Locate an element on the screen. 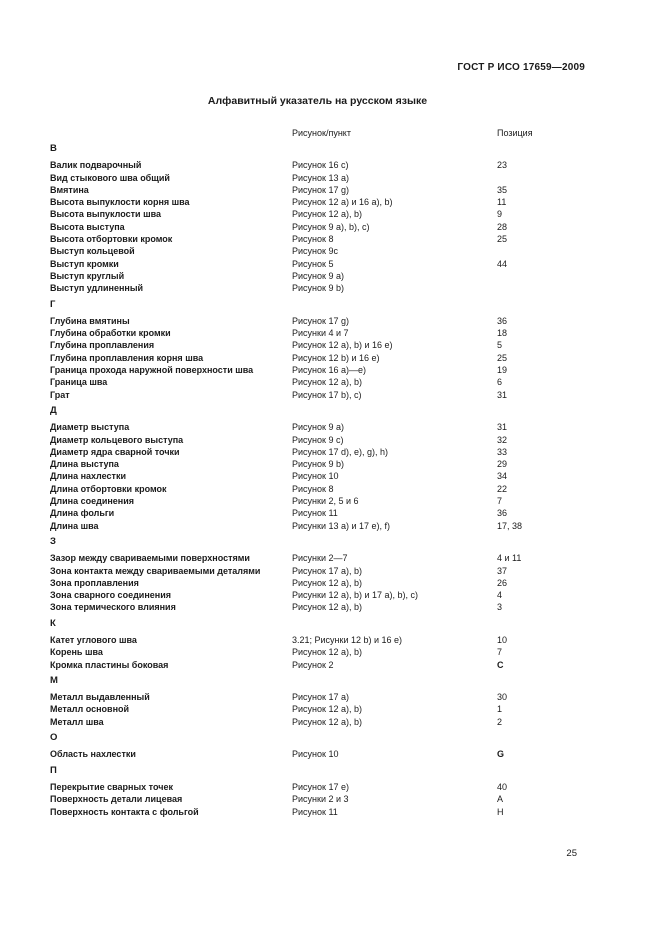 This screenshot has height=936, width=661. page-number: 25 is located at coordinates (571, 853).